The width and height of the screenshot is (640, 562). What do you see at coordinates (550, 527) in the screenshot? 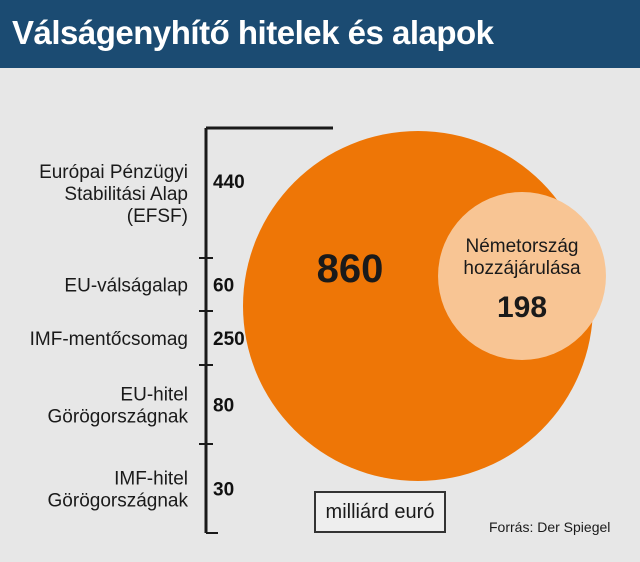
I see `source-note: Forrás: Der Spiegel` at bounding box center [550, 527].